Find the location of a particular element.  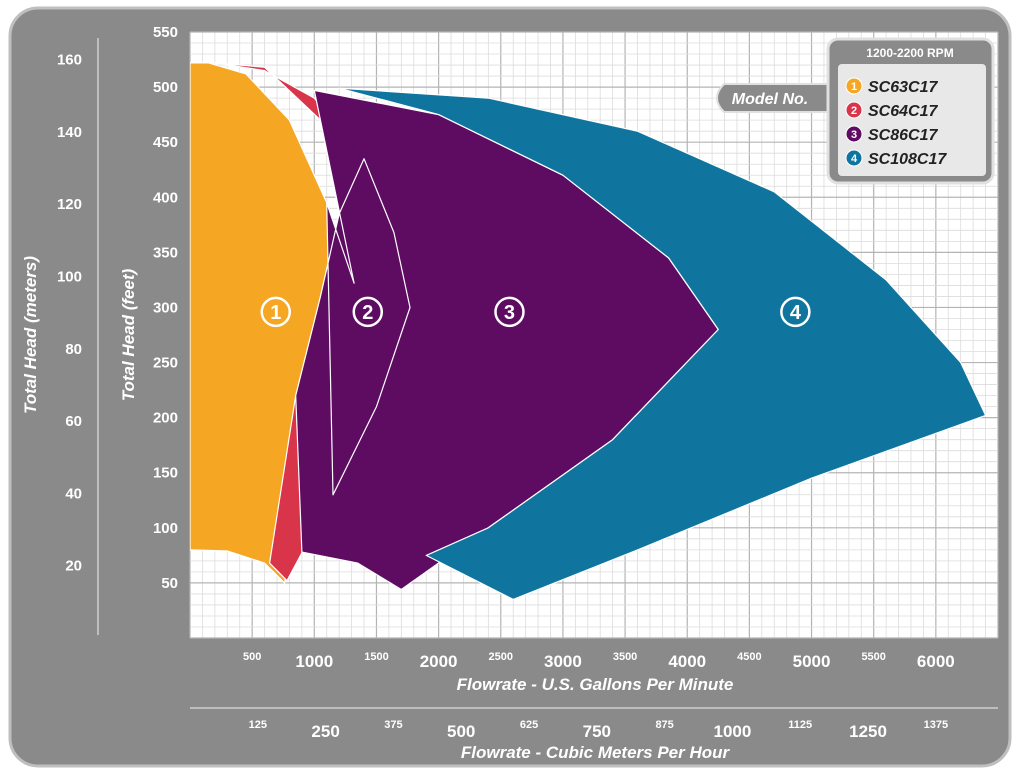

gpm-tick-label: 4000 is located at coordinates (687, 661).